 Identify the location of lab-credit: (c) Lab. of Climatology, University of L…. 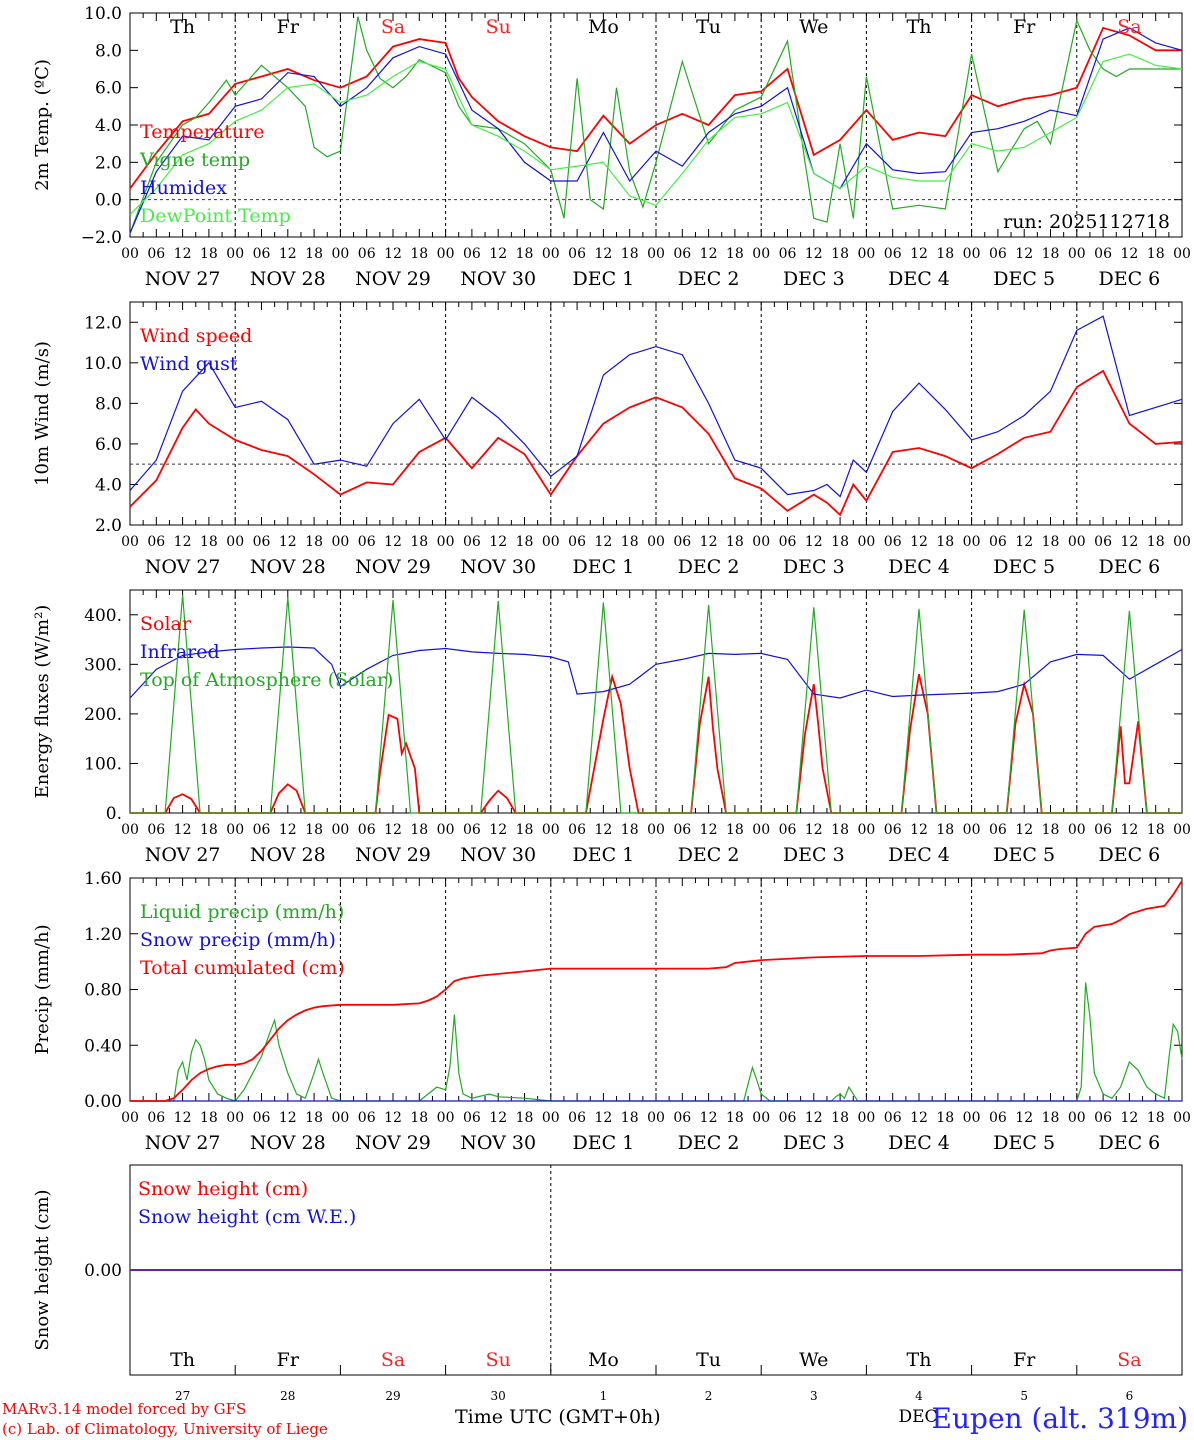
(165, 1429).